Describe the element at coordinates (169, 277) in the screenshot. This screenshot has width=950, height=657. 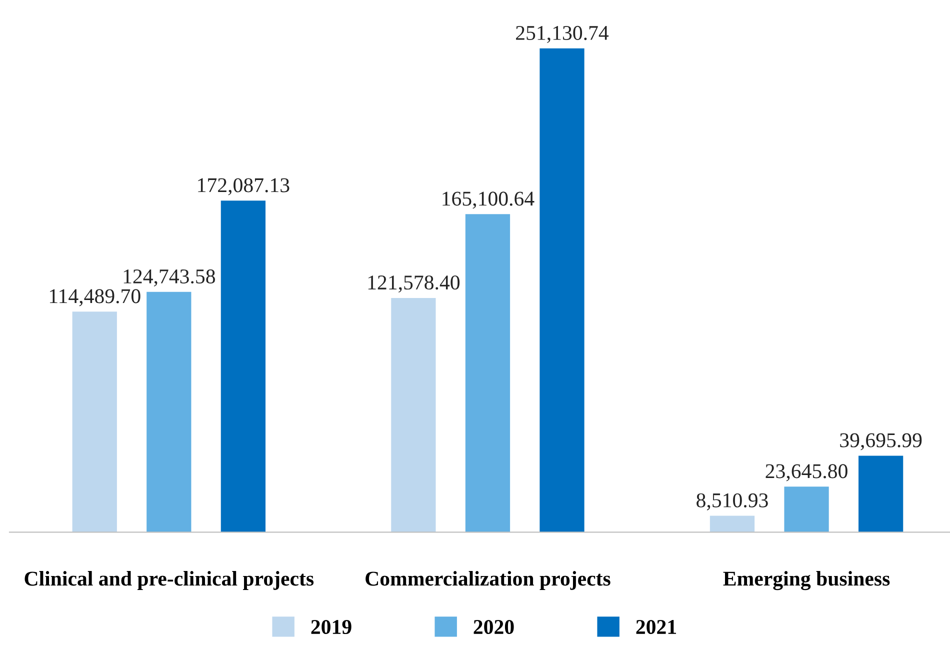
I see `data-label: 124,743.58` at that location.